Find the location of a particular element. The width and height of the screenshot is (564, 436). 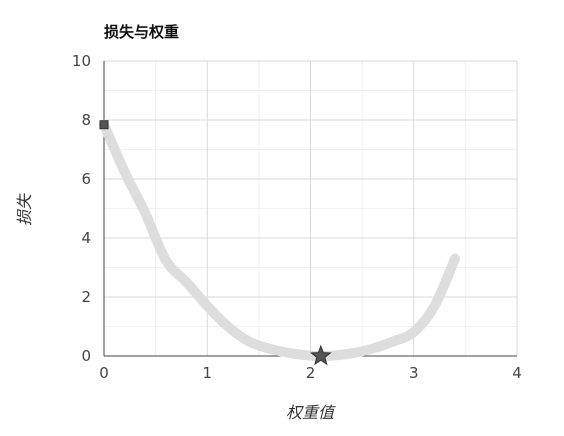

y-axis-title: 损失 is located at coordinates (24, 209).